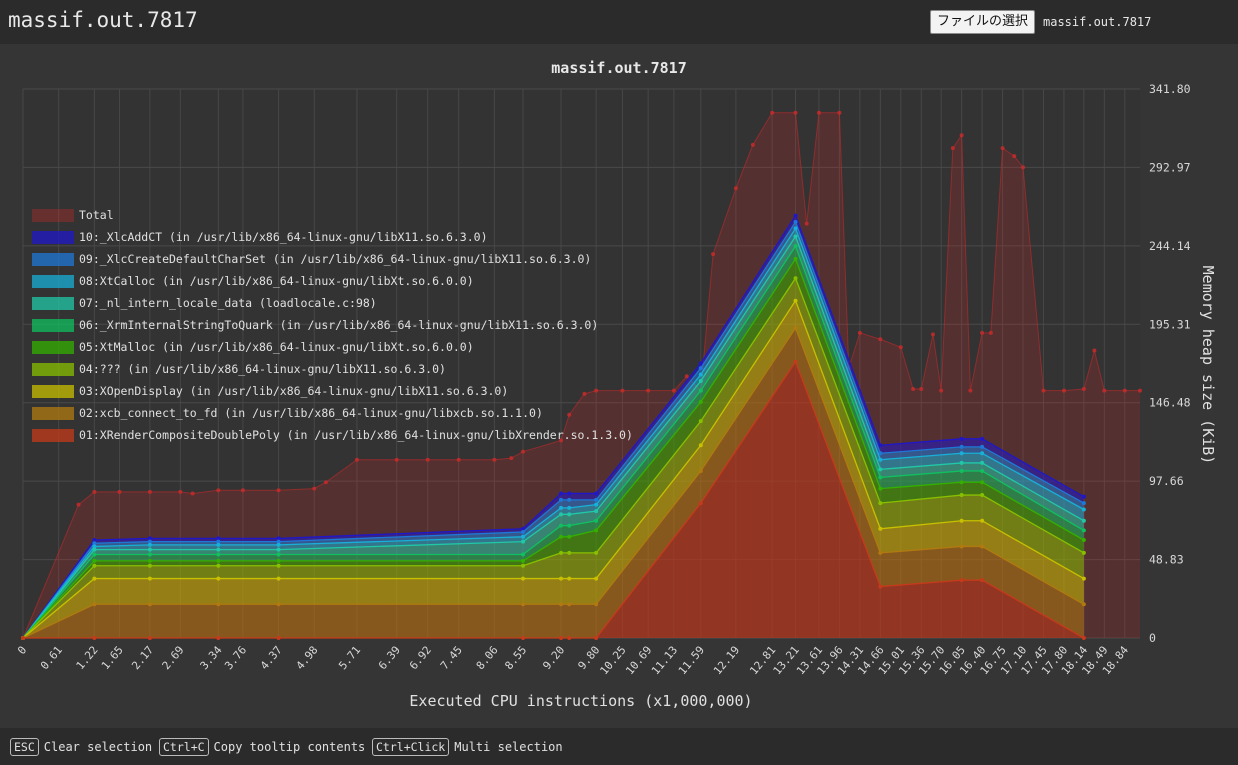  What do you see at coordinates (271, 658) in the screenshot?
I see `x-tick-label: 4.37` at bounding box center [271, 658].